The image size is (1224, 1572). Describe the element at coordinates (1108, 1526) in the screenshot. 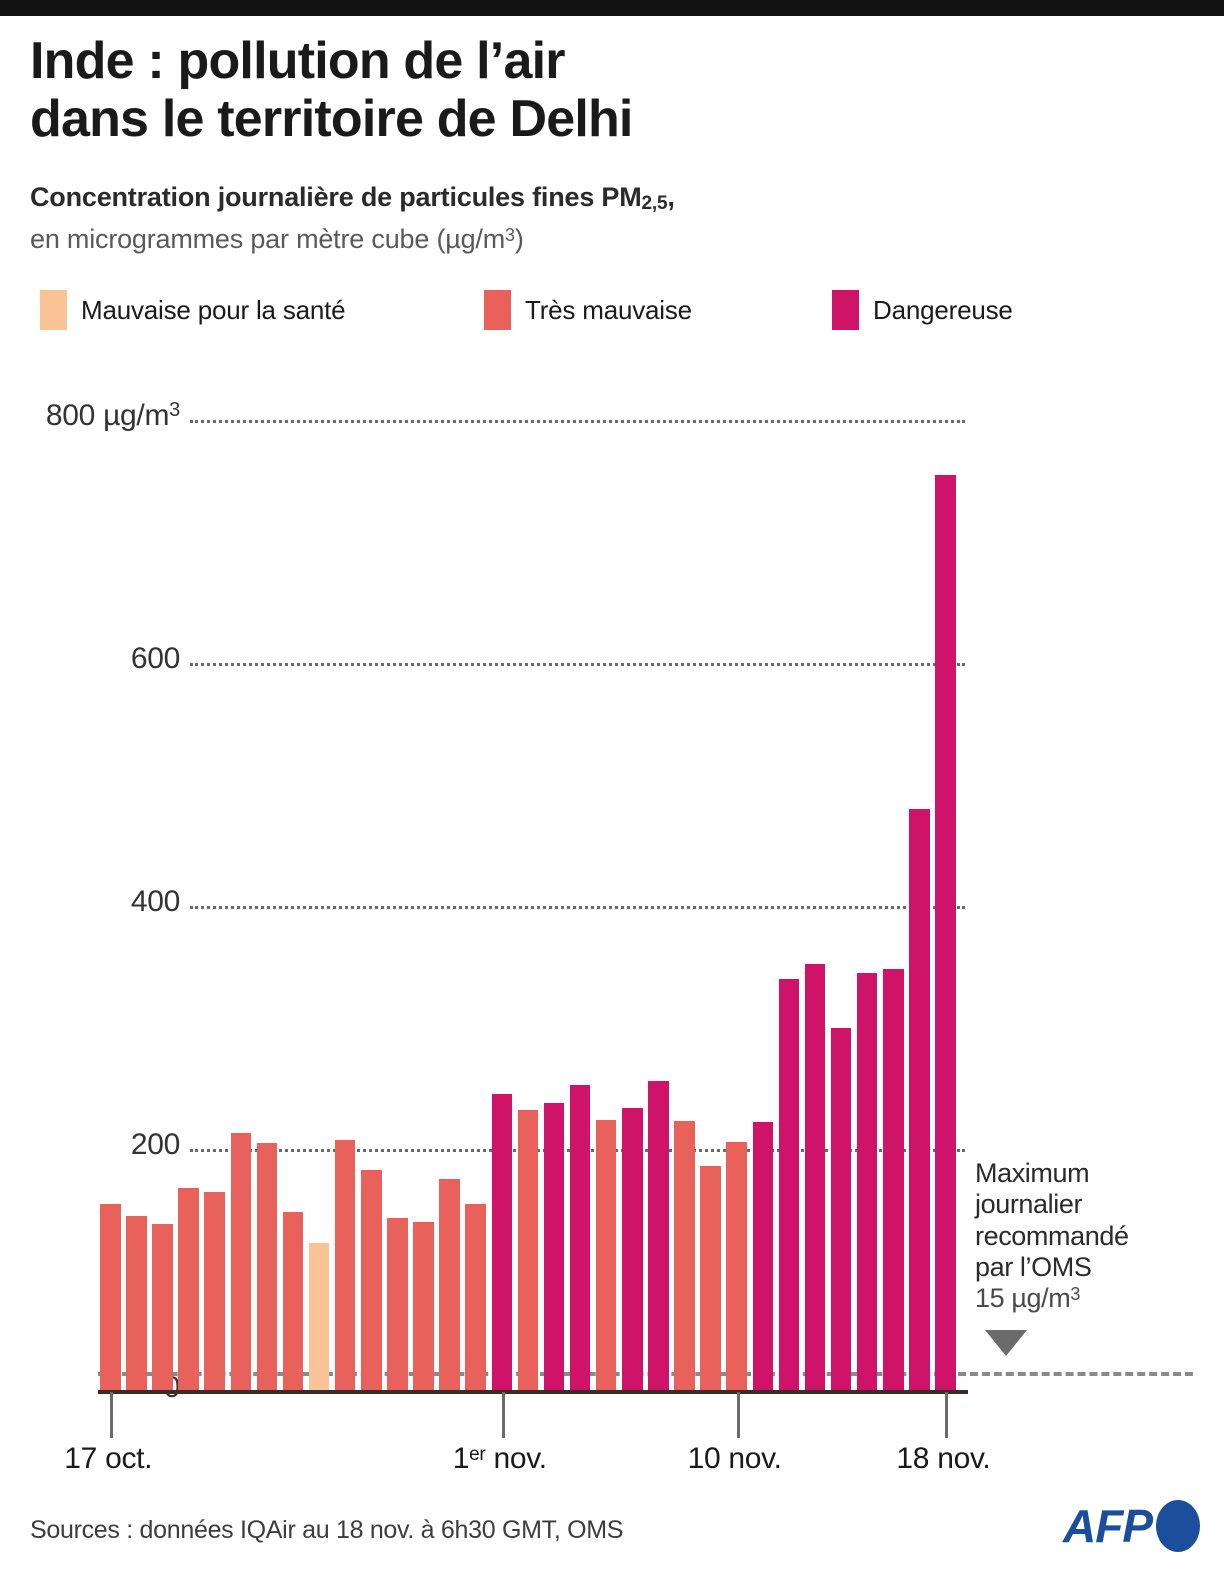

I see `afp-logo-text: AFP` at that location.